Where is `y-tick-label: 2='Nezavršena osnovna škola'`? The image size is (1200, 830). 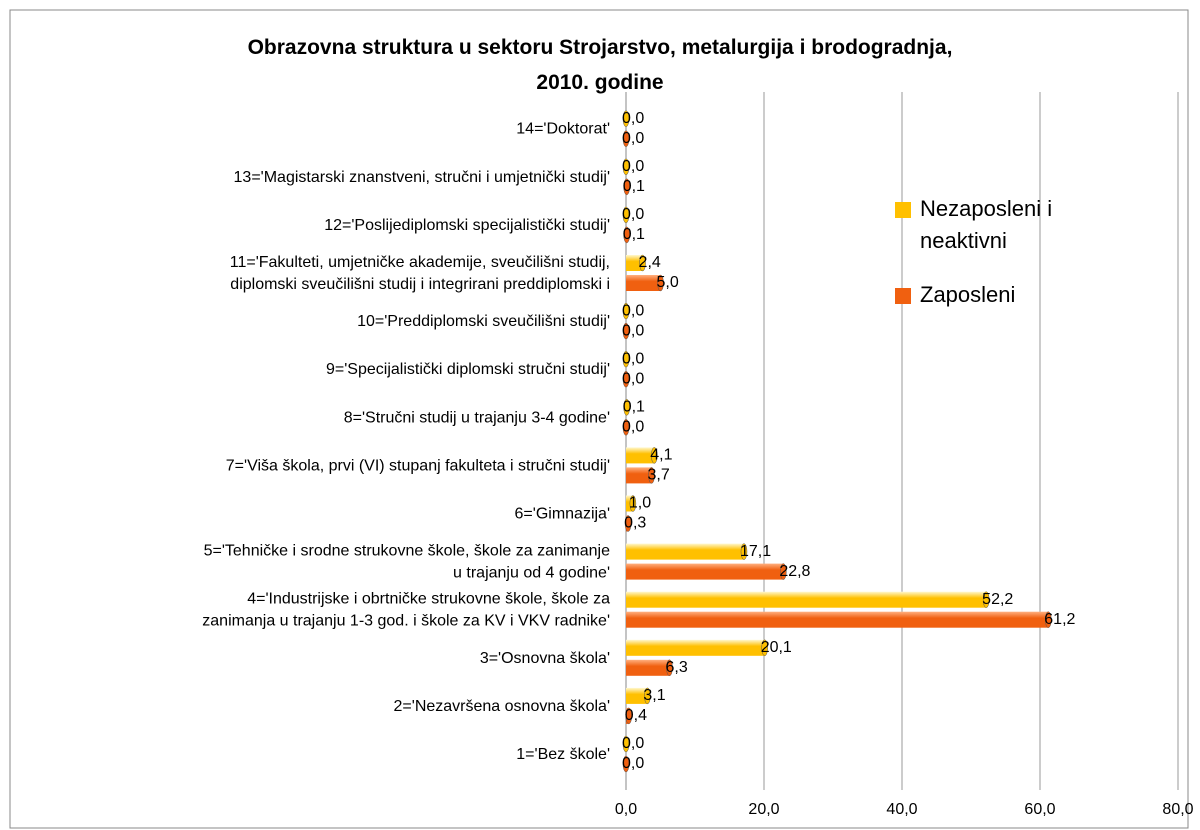 y-tick-label: 2='Nezavršena osnovna škola' is located at coordinates (502, 706).